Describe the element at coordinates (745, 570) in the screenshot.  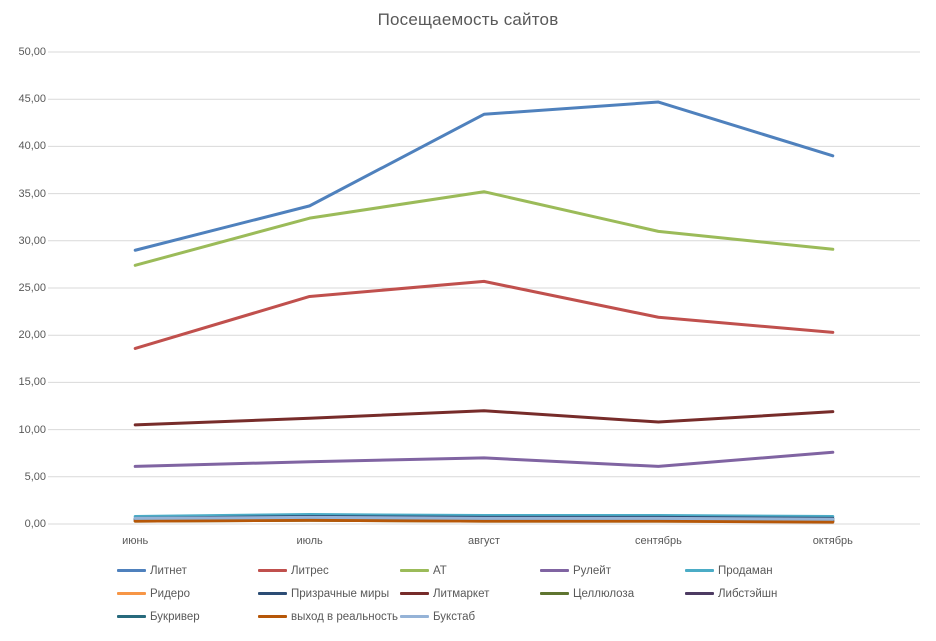
I see `legend-label: Продаман` at that location.